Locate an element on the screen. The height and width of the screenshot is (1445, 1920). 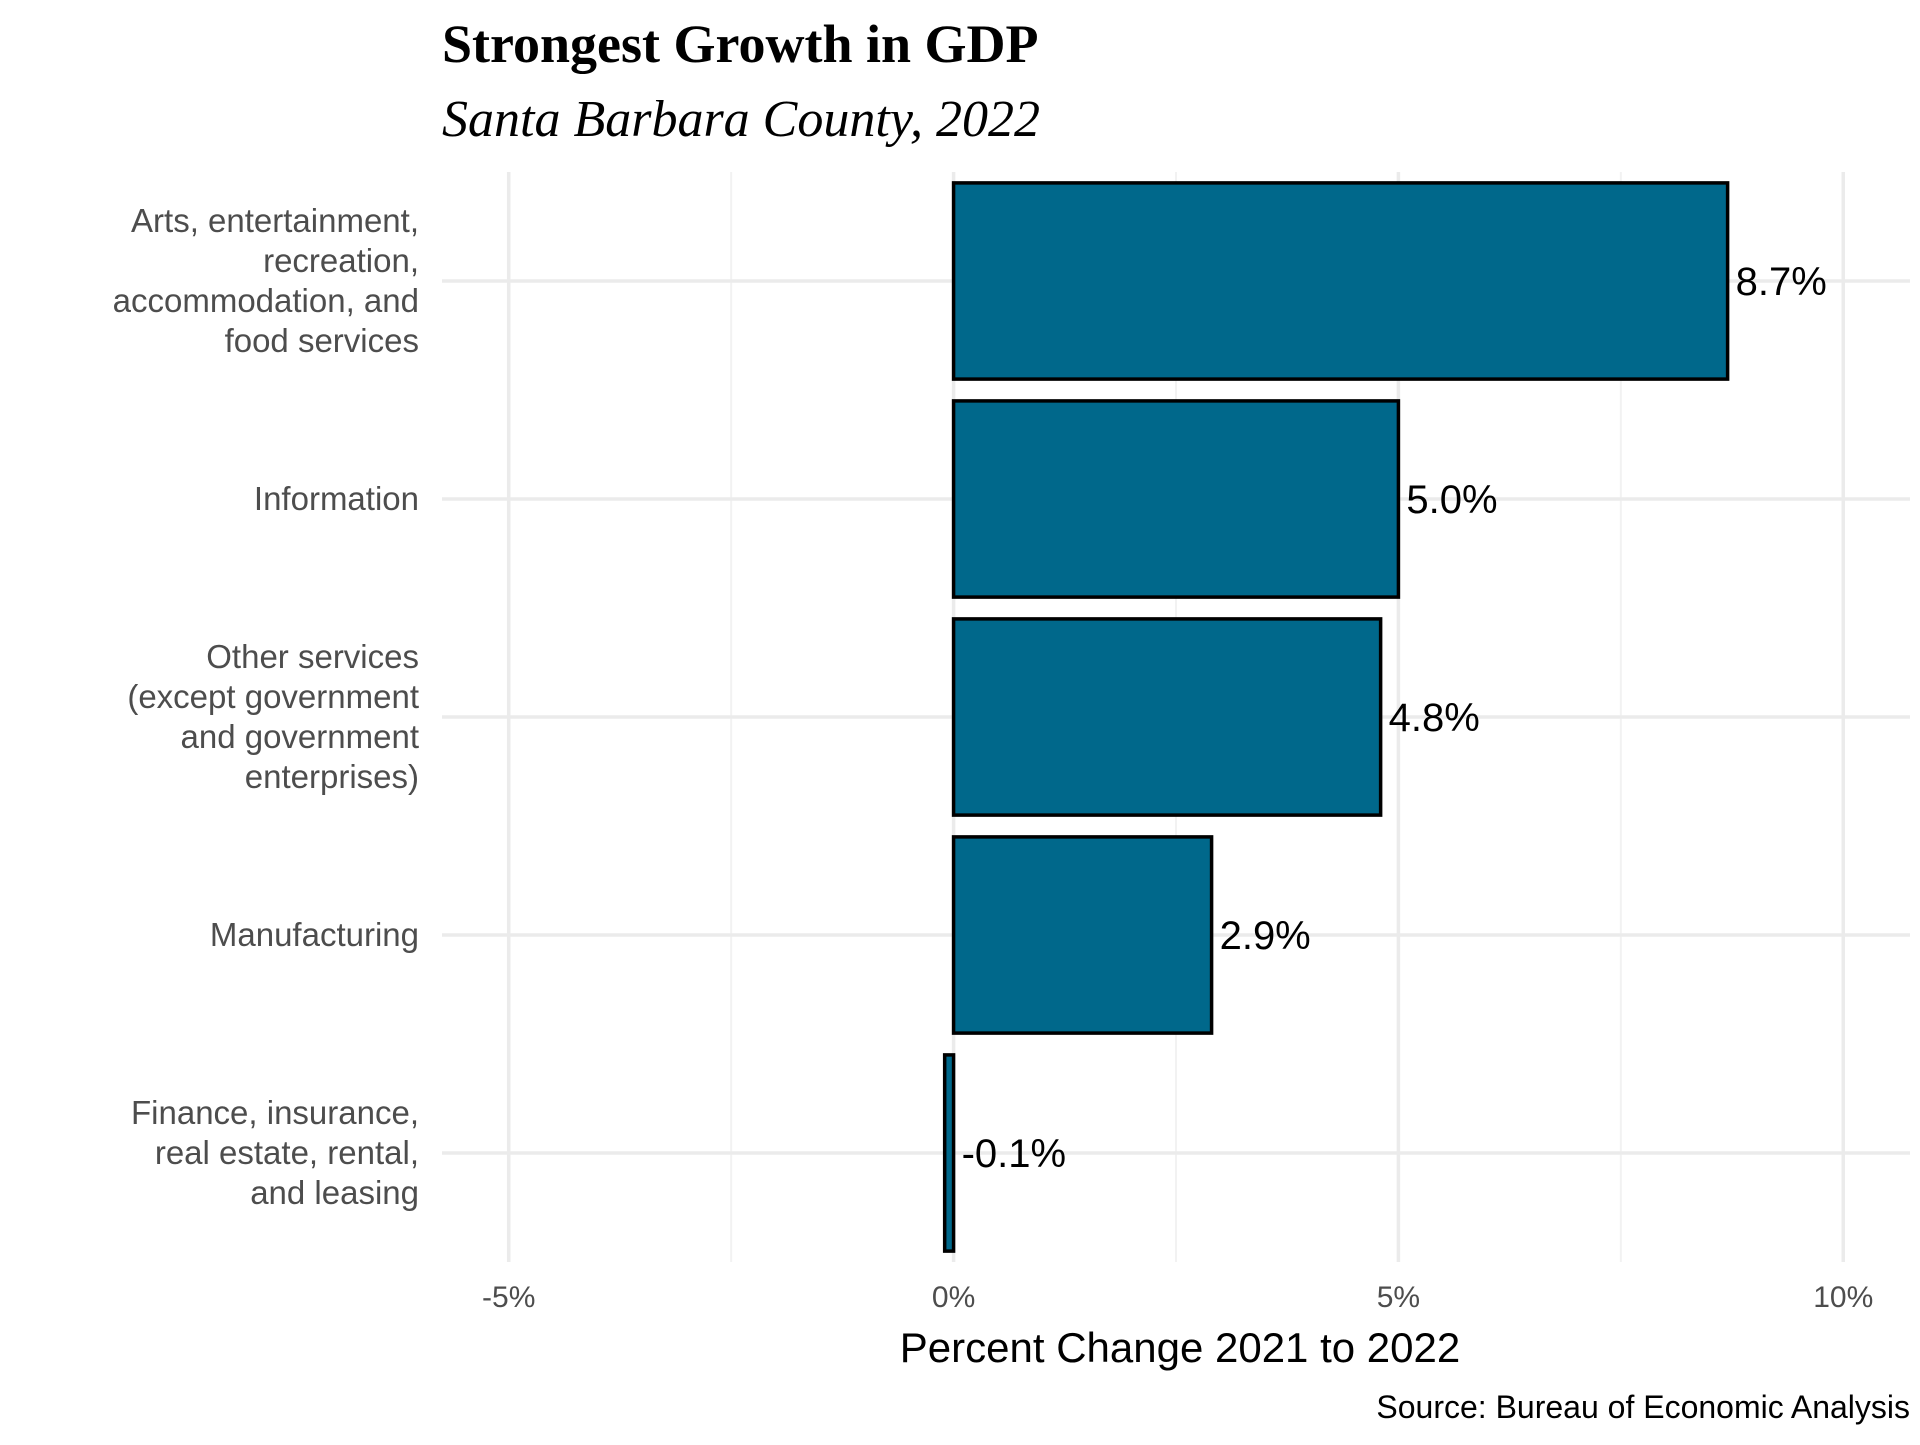
bar-value-label: 5.0% is located at coordinates (1451, 500).